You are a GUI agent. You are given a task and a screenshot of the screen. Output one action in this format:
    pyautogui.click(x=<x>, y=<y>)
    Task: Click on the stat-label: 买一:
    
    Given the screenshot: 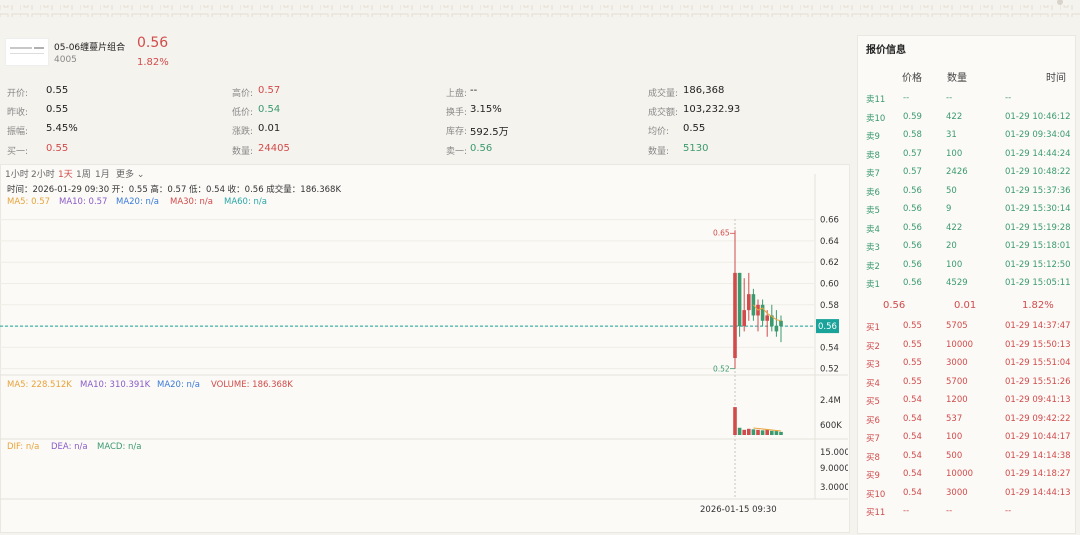 What is the action you would take?
    pyautogui.click(x=18, y=152)
    